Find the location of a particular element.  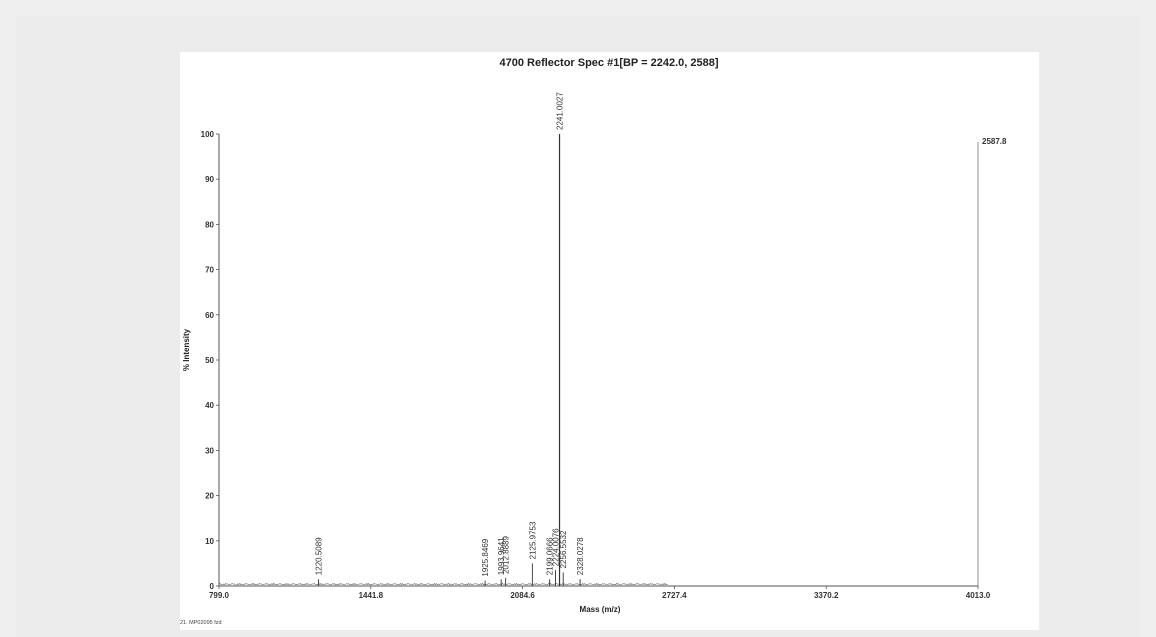

y-tick-label: 90 is located at coordinates (209, 179).